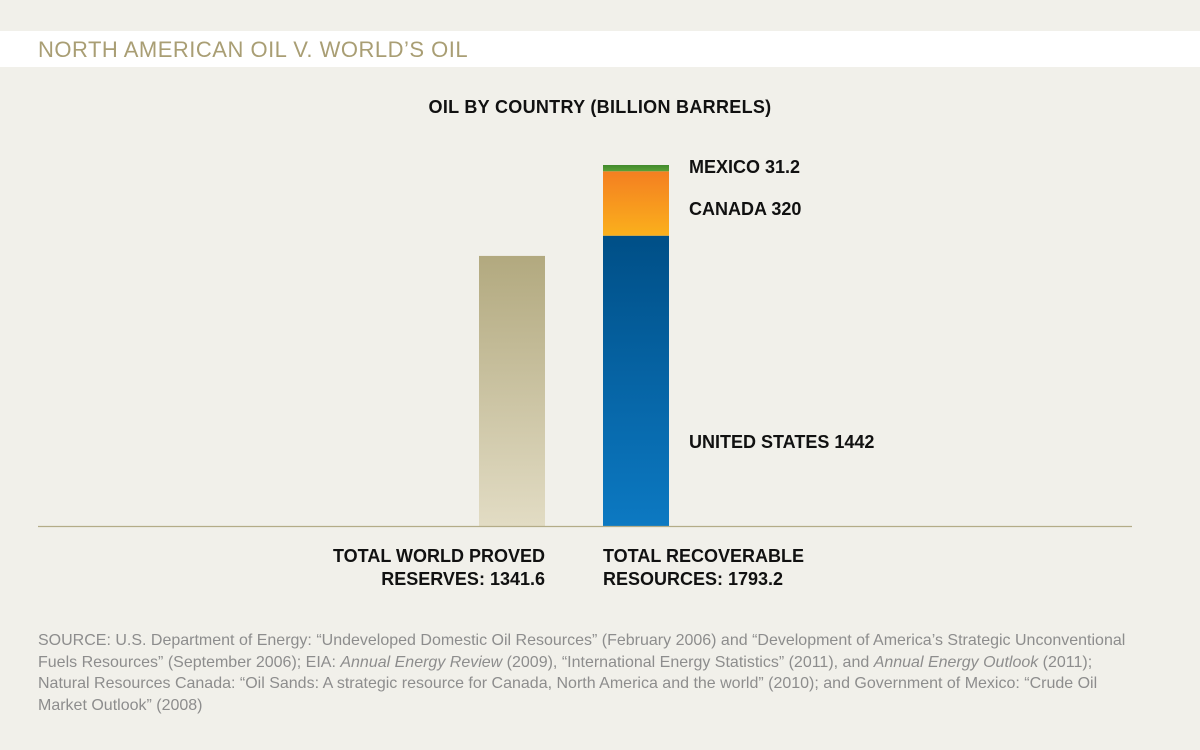 The image size is (1200, 750). What do you see at coordinates (463, 579) in the screenshot?
I see `category-label-0-1: RESERVES: 1341.6` at bounding box center [463, 579].